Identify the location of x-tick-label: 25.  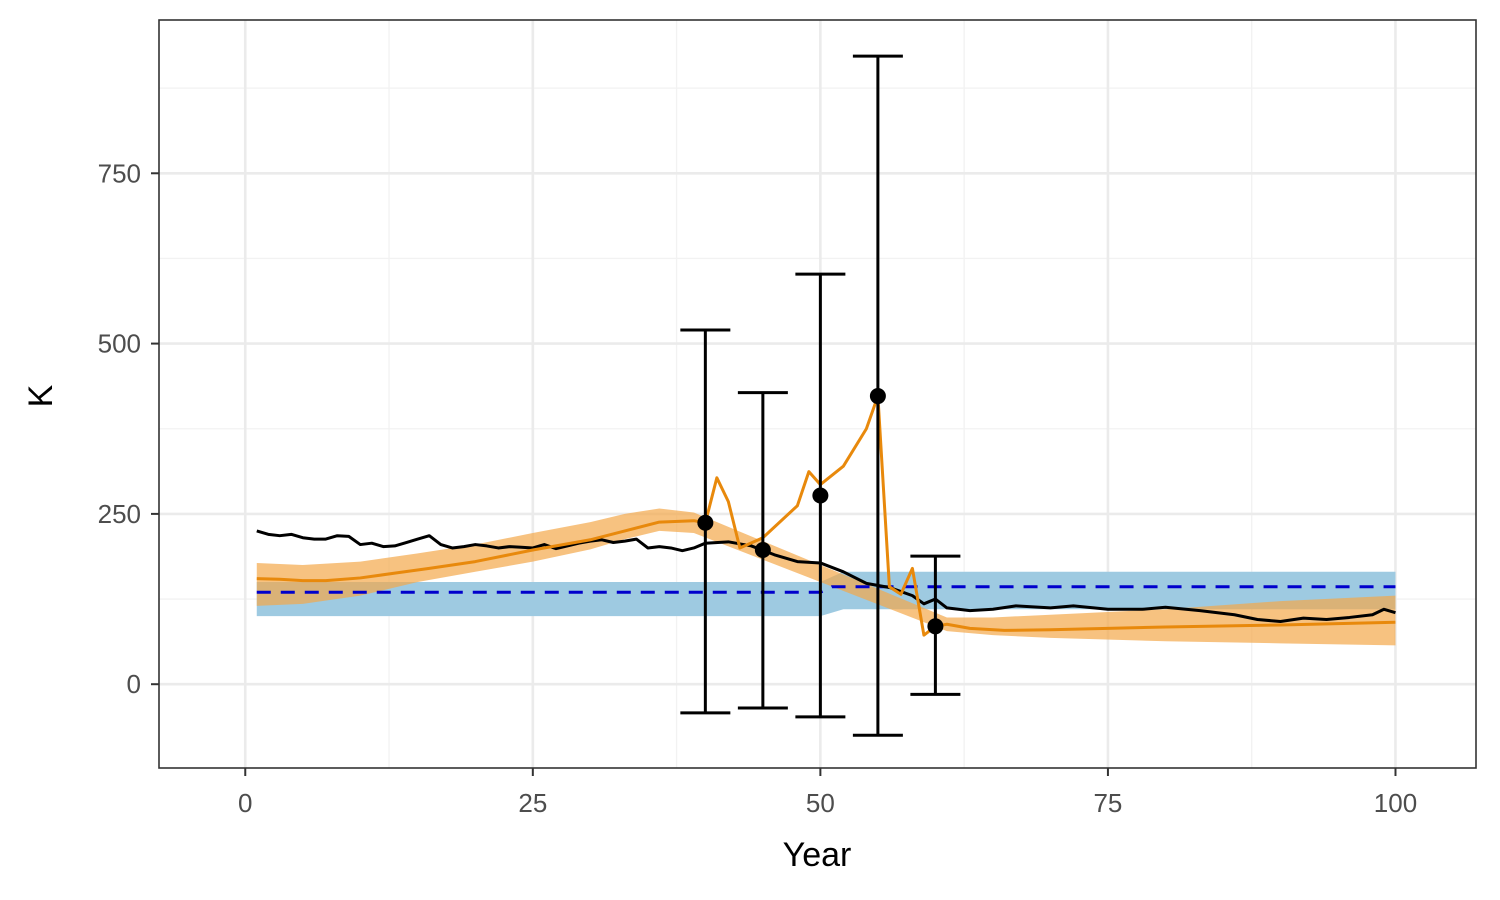
(532, 803).